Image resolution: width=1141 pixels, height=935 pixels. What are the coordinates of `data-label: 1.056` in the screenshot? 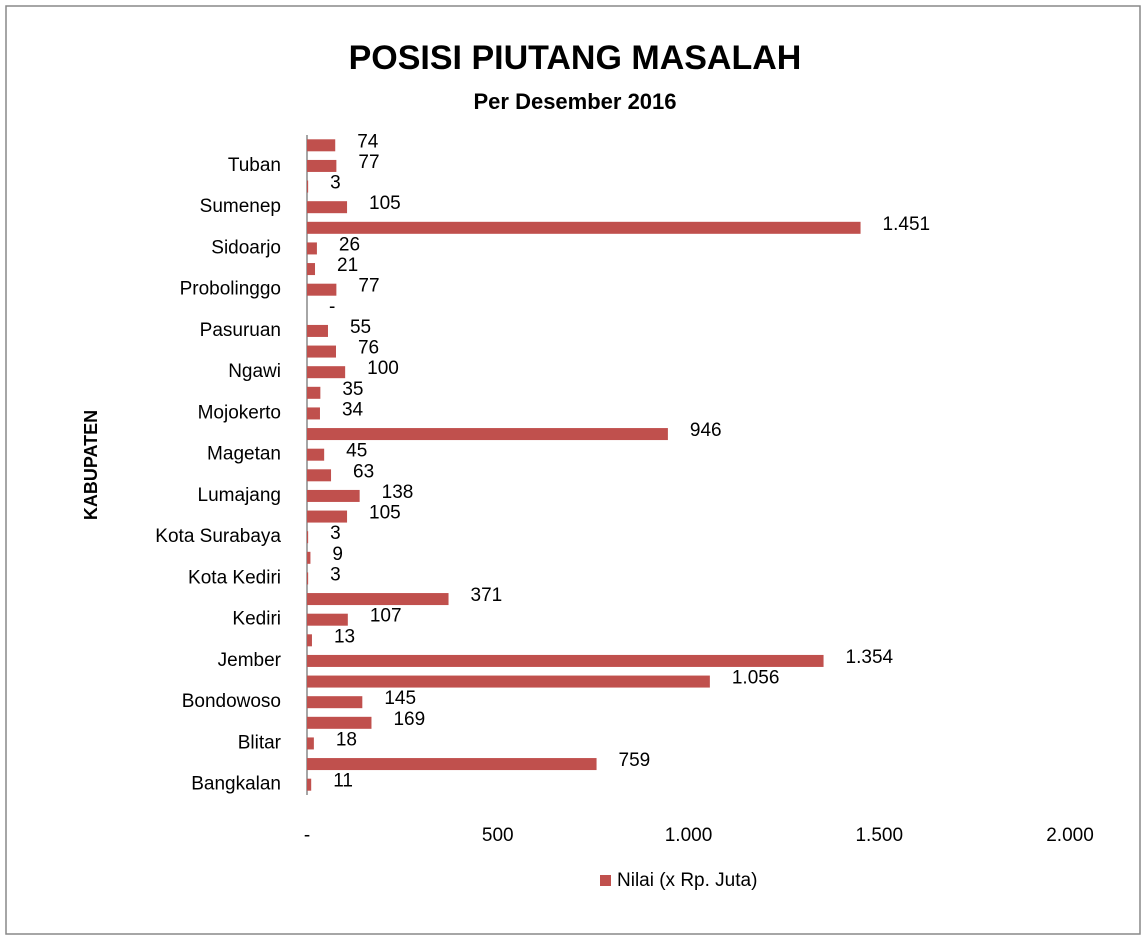 It's located at (756, 678).